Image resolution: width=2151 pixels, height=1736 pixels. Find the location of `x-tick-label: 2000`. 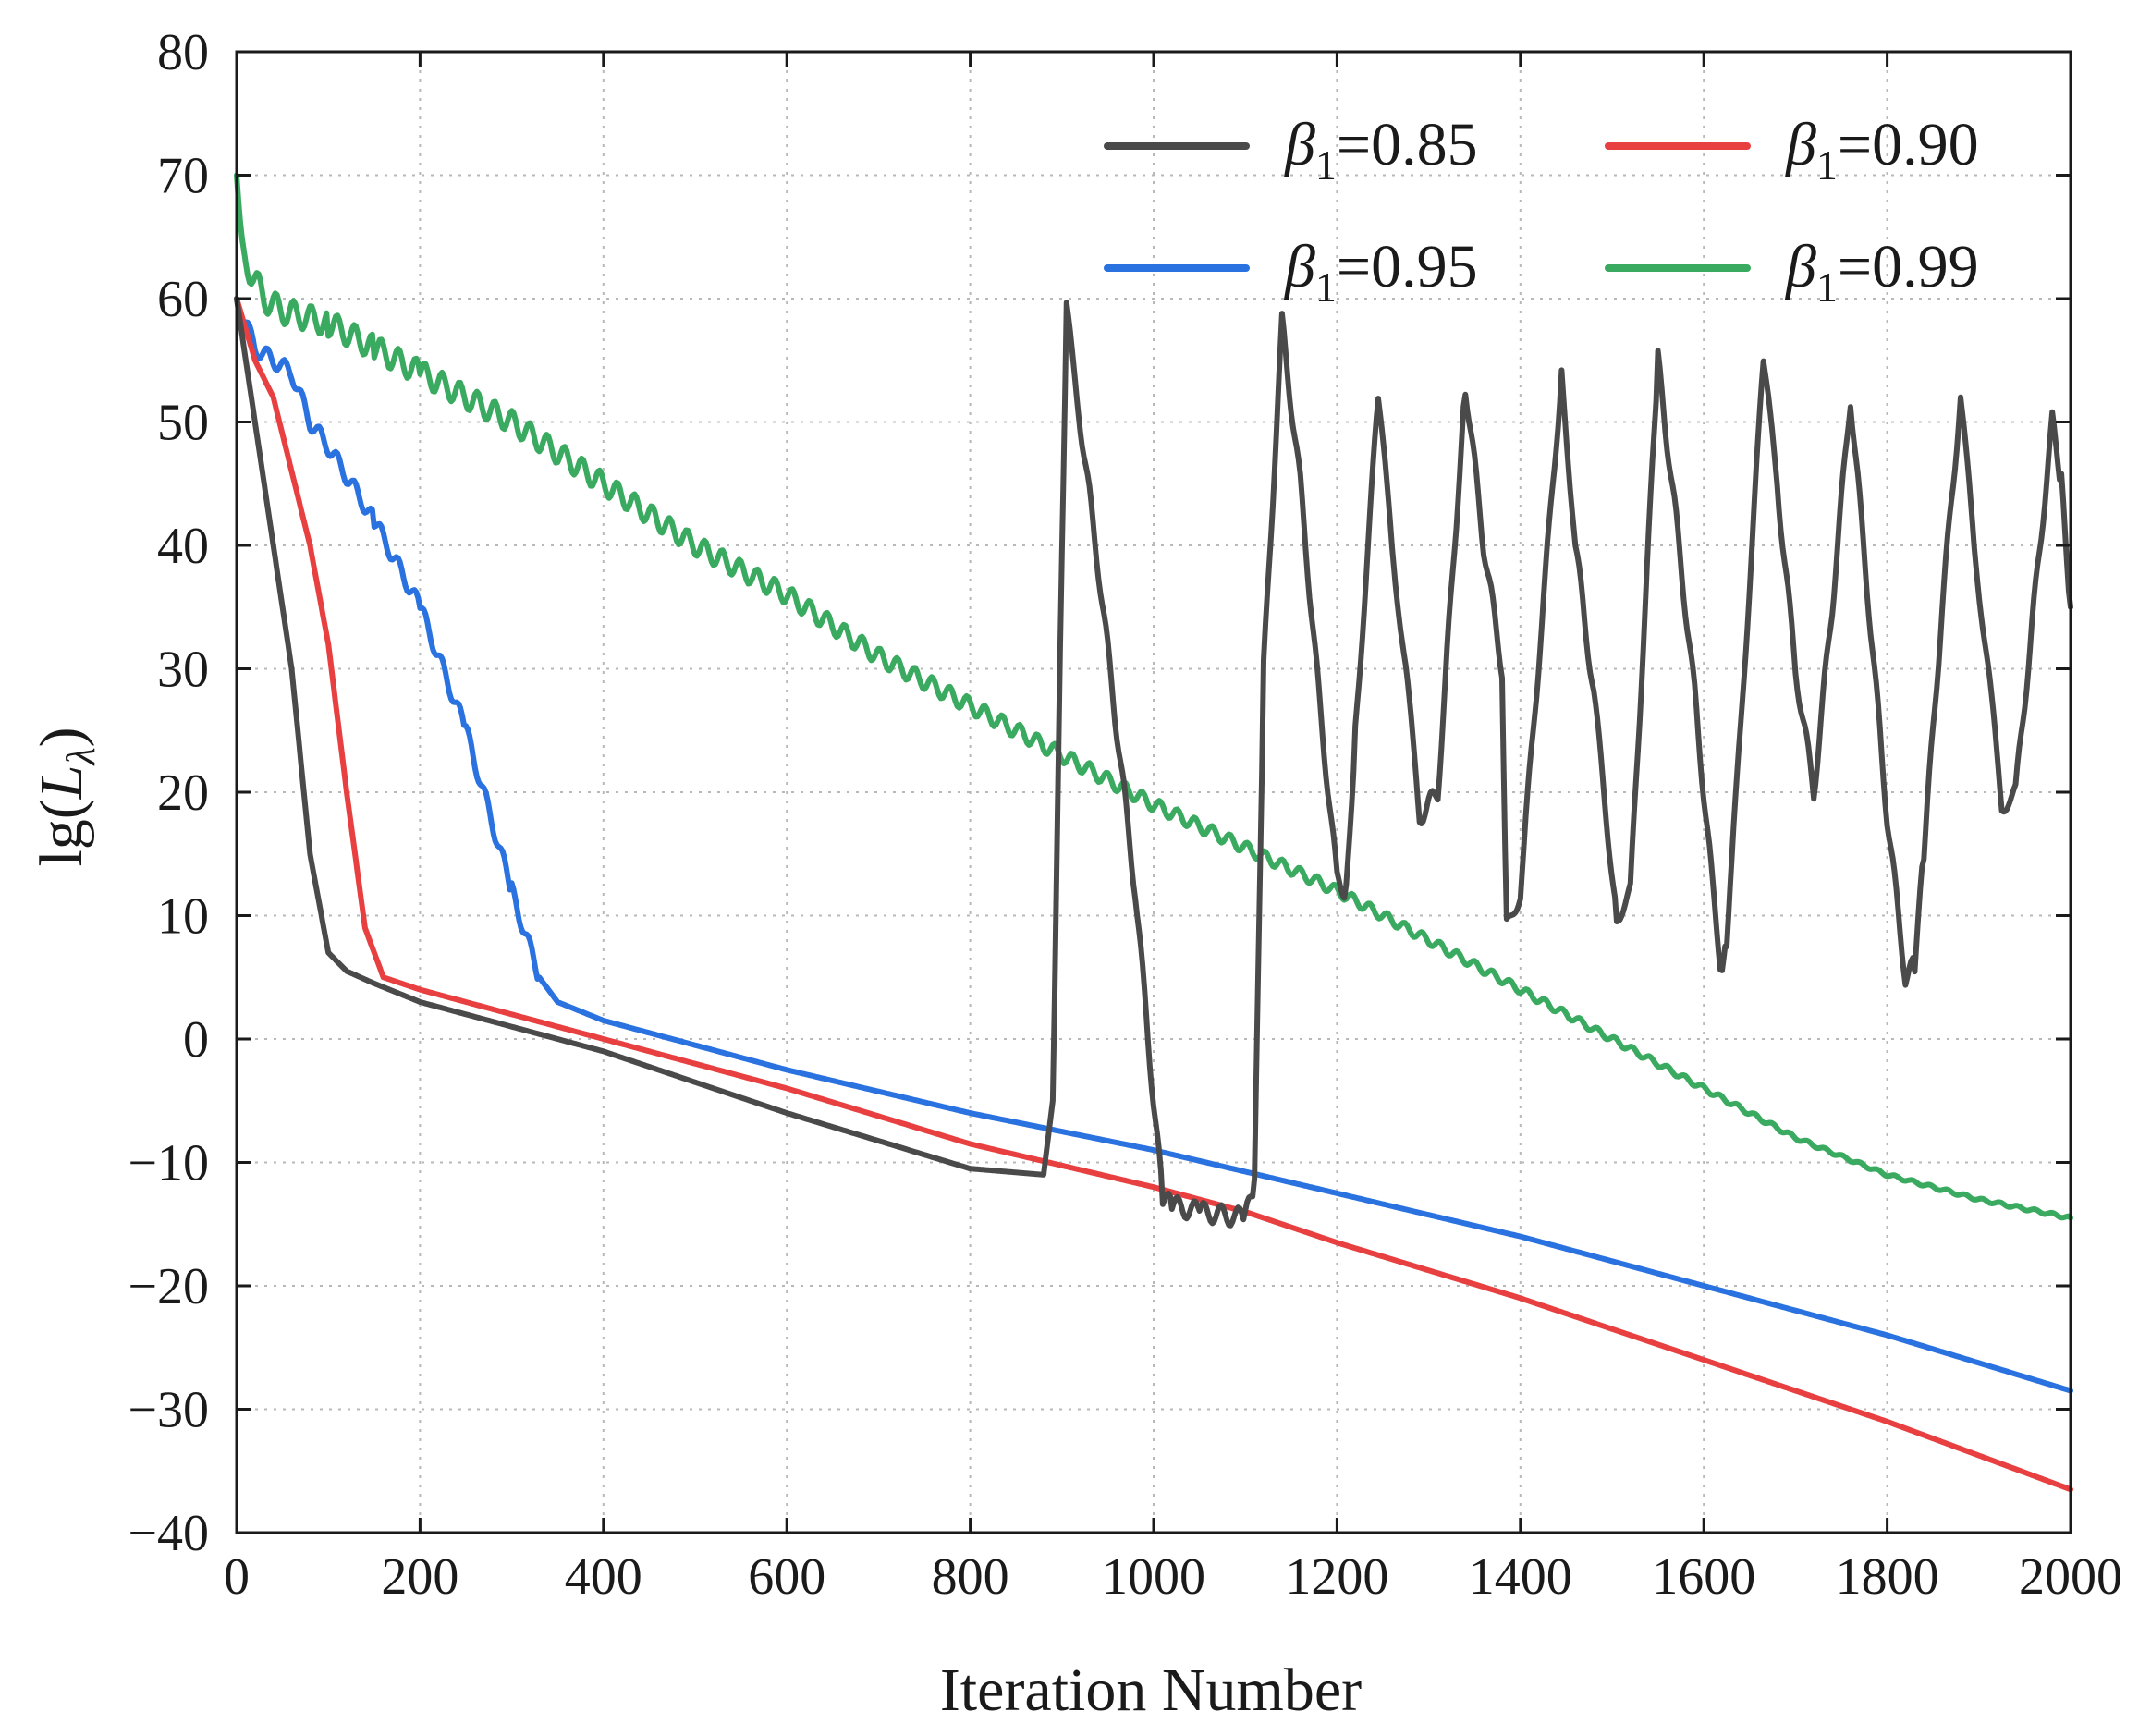

x-tick-label: 2000 is located at coordinates (2070, 1577).